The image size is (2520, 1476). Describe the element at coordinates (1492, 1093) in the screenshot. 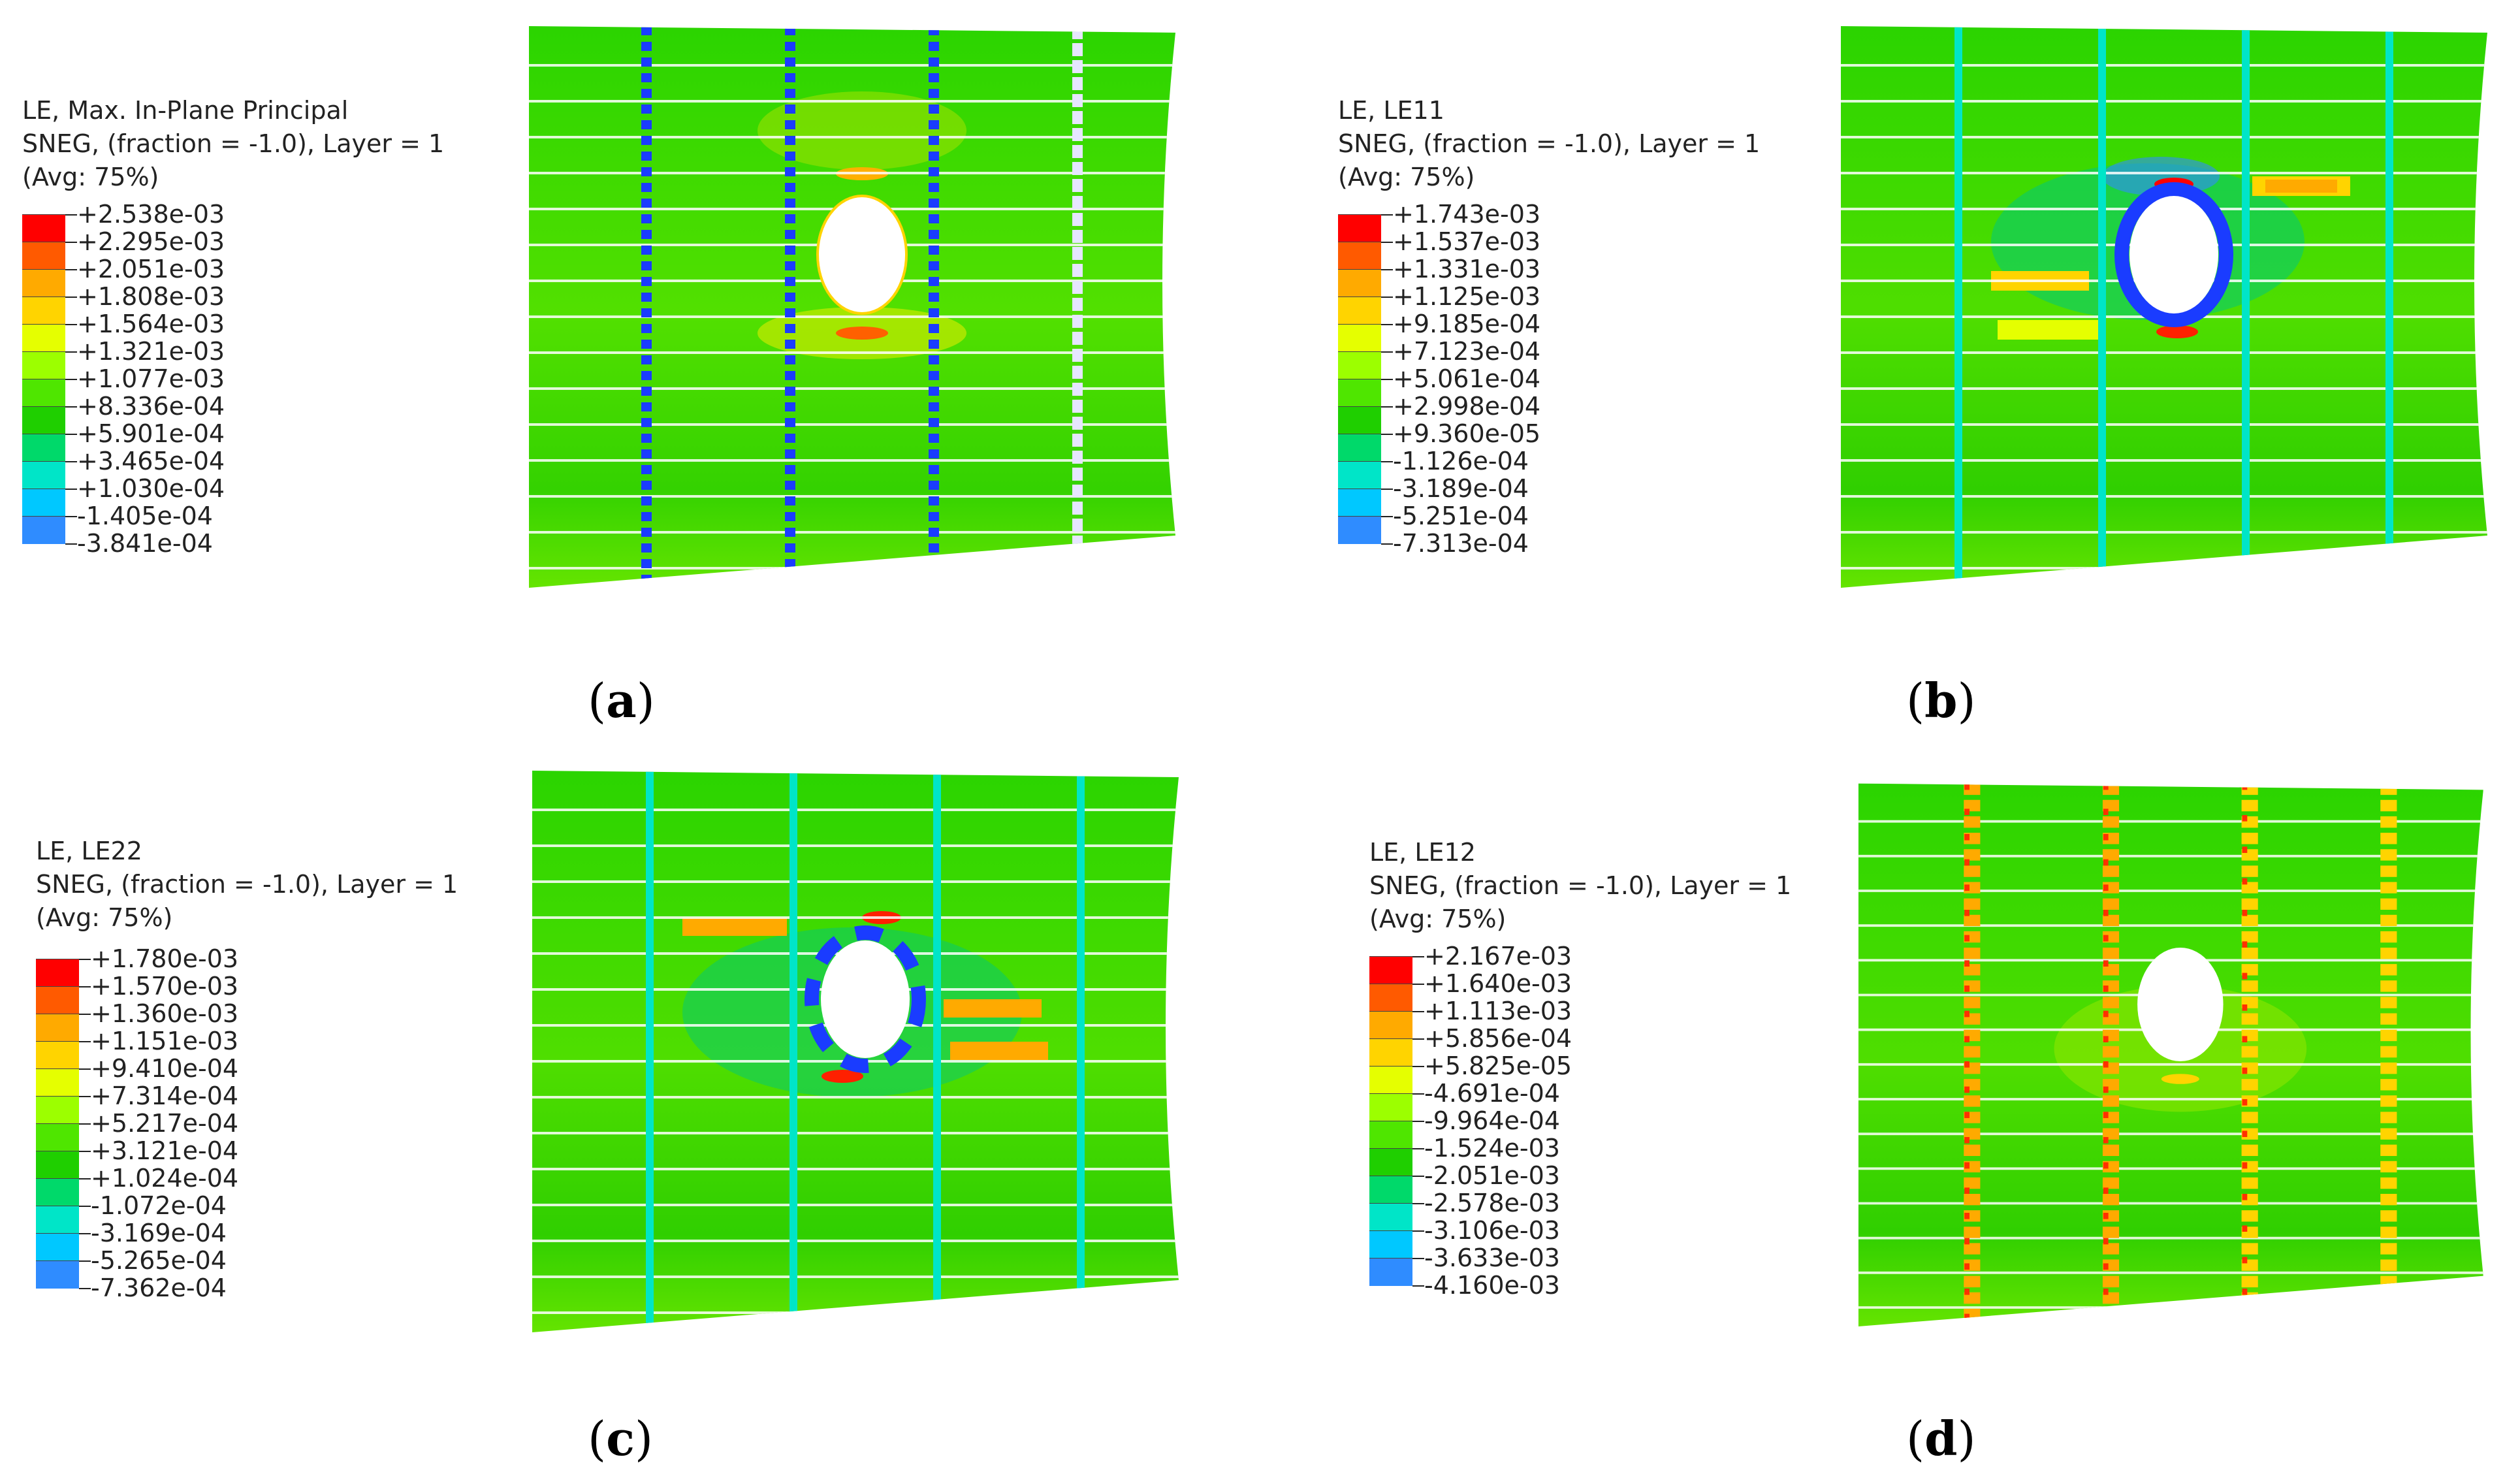

I see `scale-value: -4.691e-04` at that location.